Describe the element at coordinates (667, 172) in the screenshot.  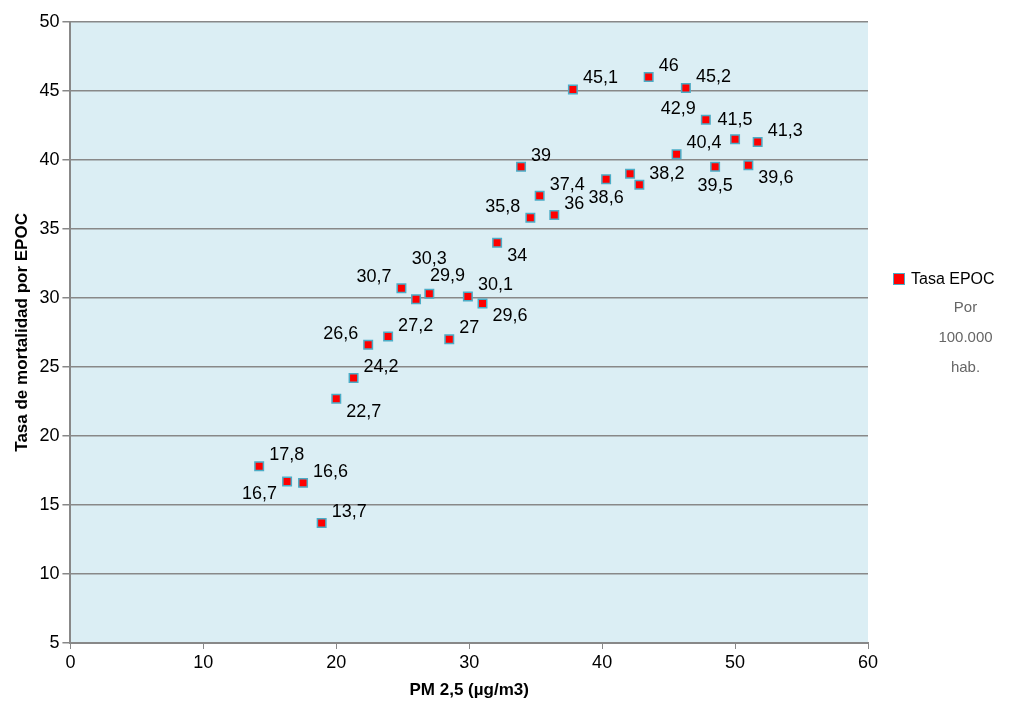
I see `data-label: 38,2` at that location.